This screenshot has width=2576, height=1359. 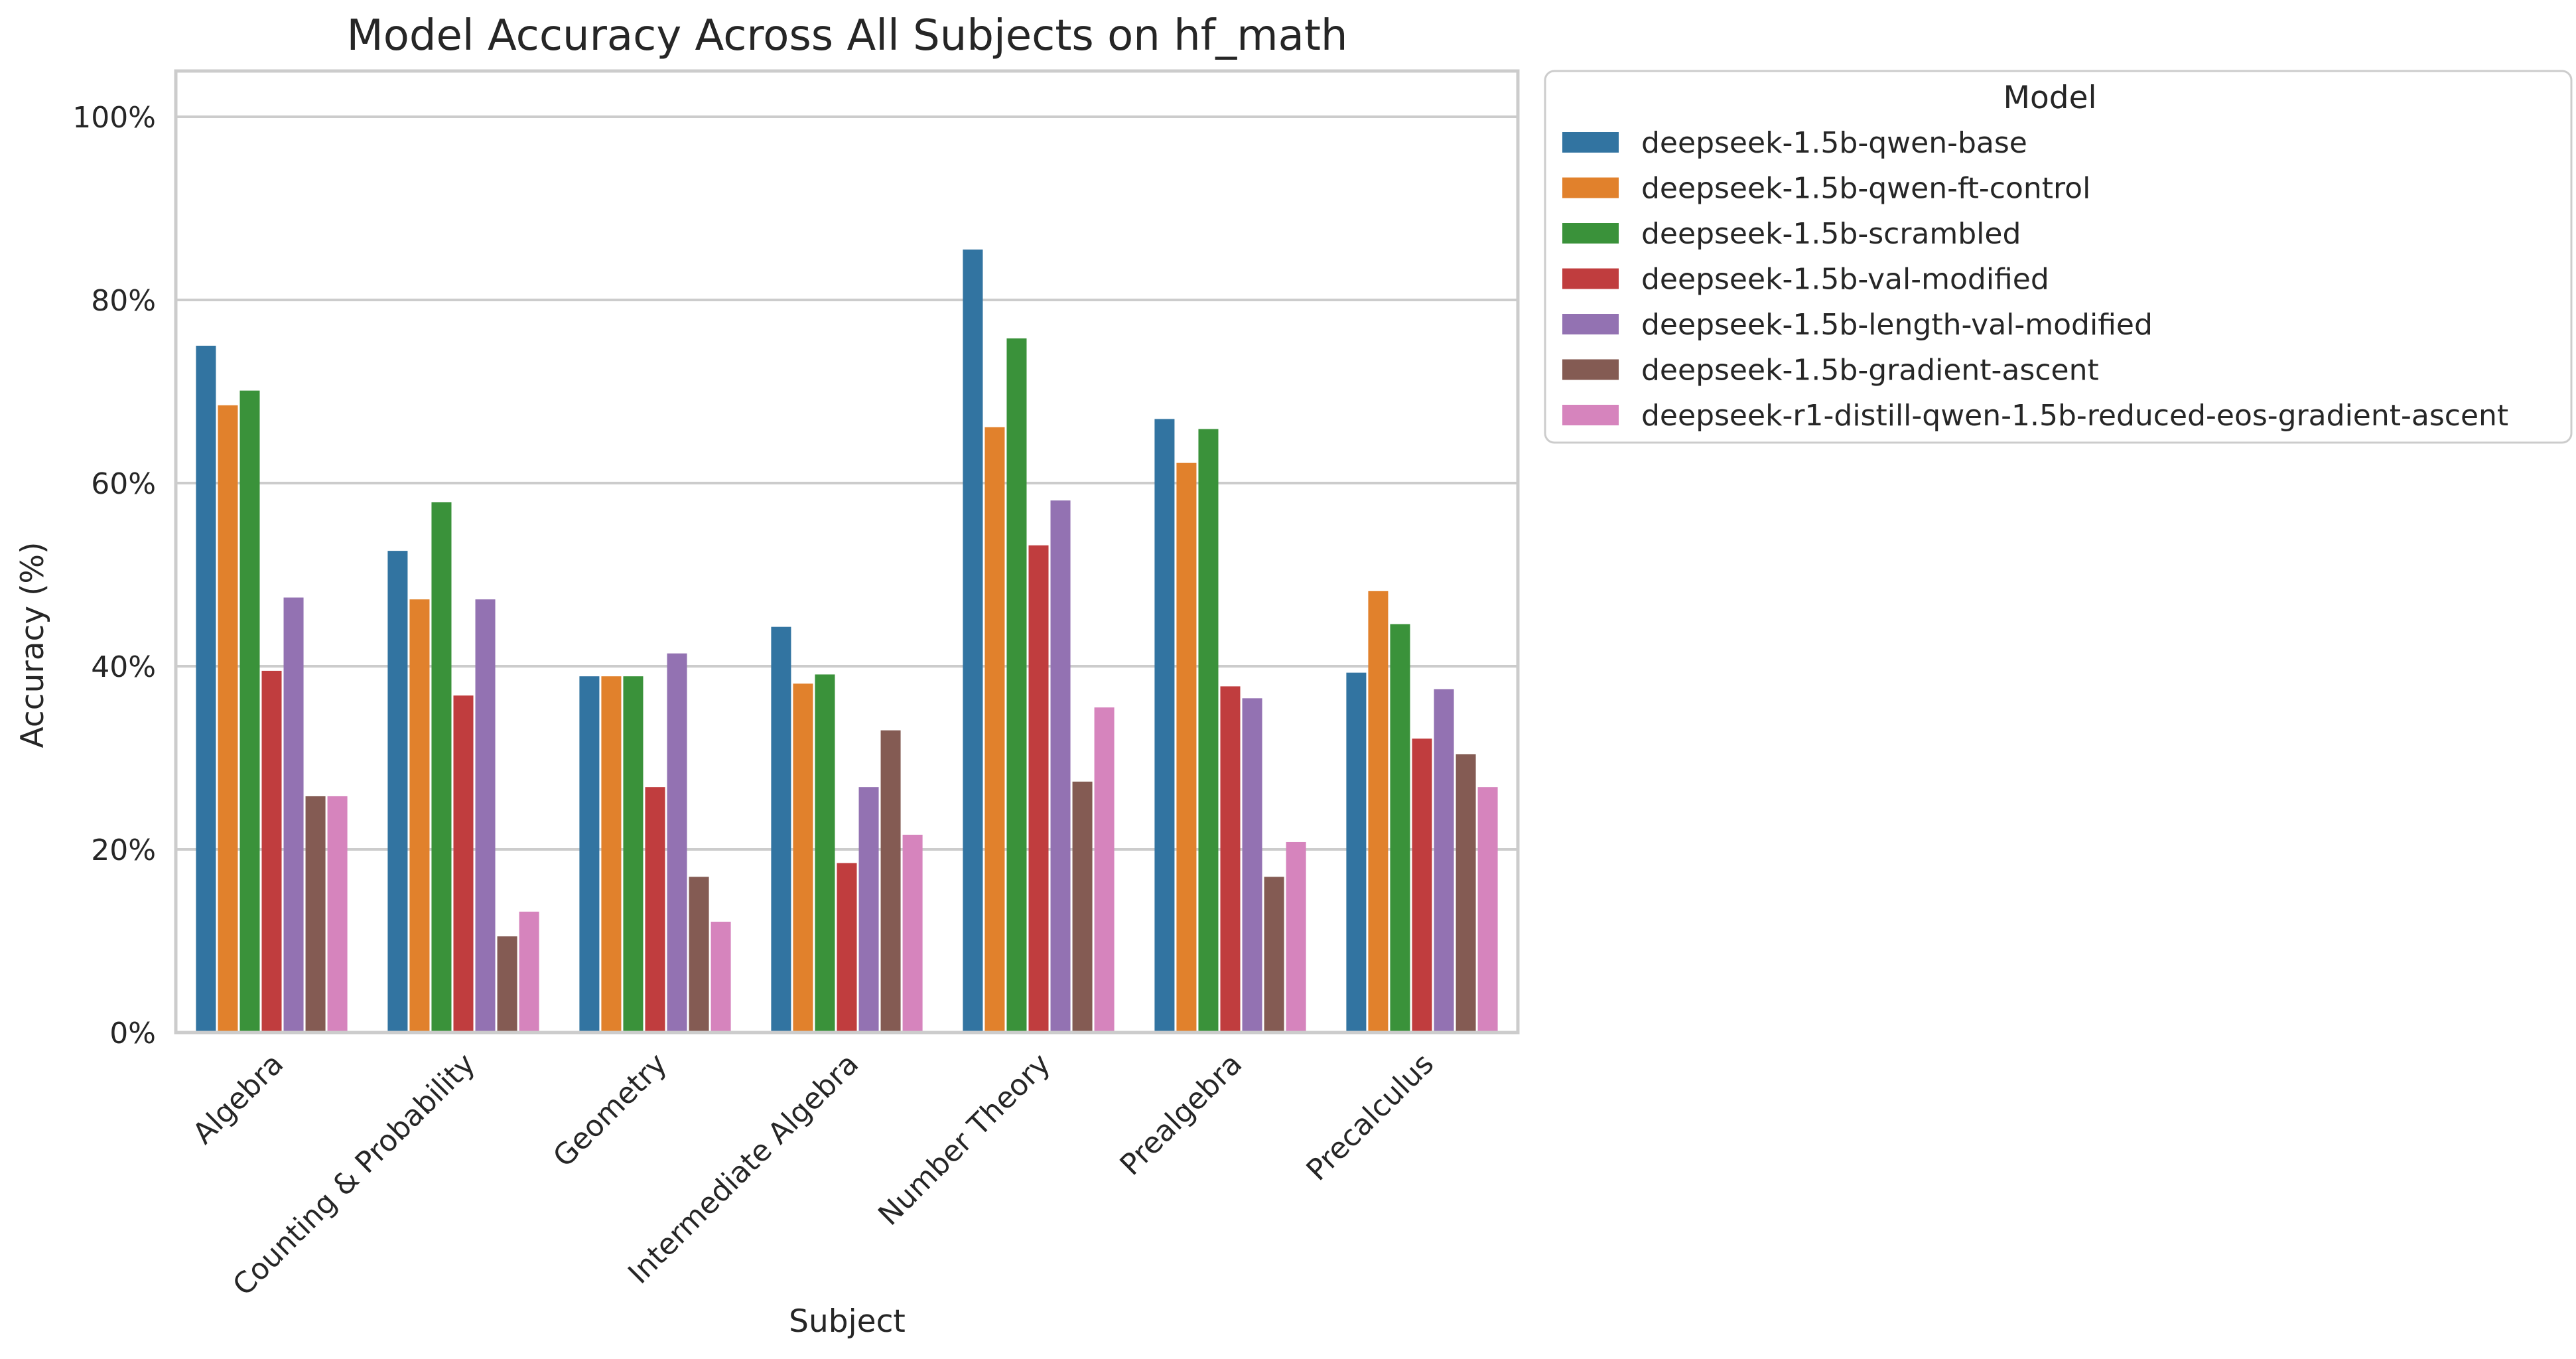 What do you see at coordinates (123, 850) in the screenshot?
I see `y-tick-label: 20%` at bounding box center [123, 850].